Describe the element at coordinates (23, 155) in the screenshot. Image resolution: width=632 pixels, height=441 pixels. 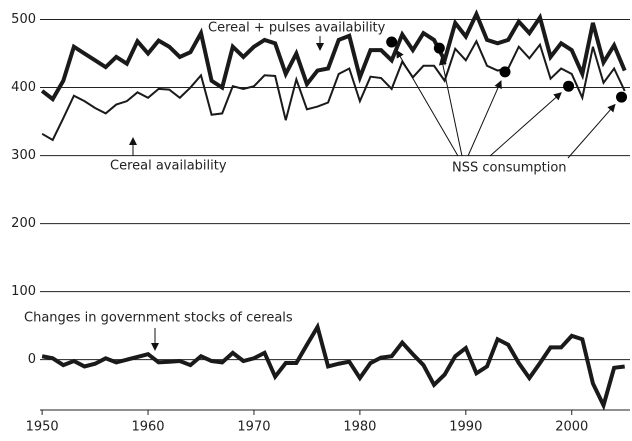
I see `y-tick-label: 300` at that location.